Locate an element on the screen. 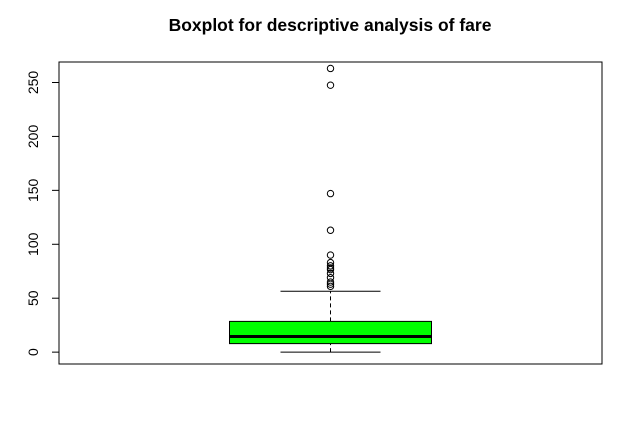 The image size is (635, 430). box-group is located at coordinates (330, 321).